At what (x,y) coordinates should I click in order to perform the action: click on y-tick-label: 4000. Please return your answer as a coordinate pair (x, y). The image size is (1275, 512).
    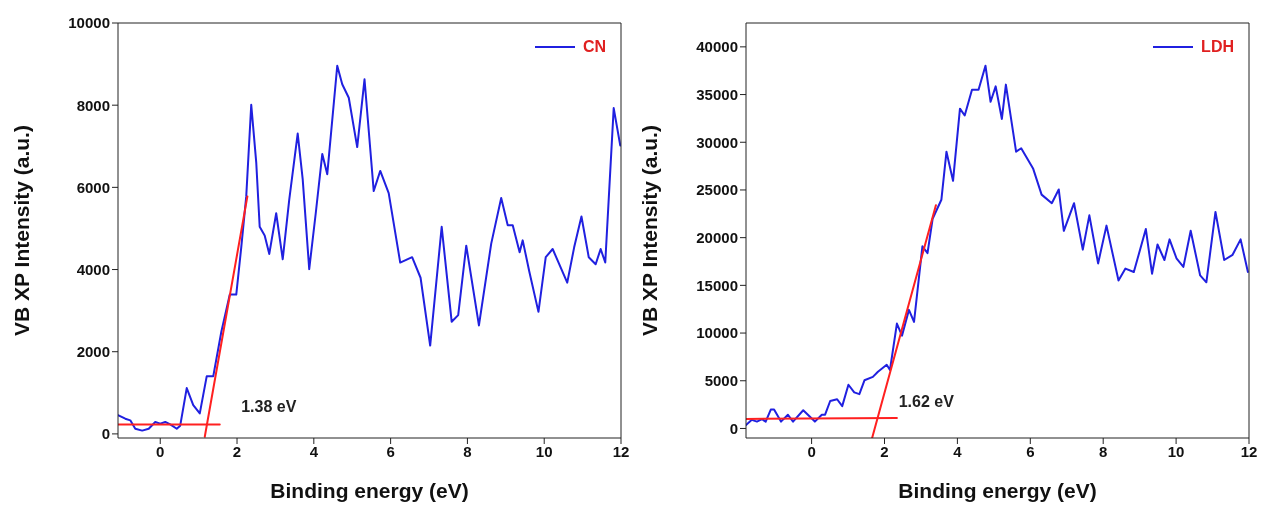
    Looking at the image, I should click on (93, 269).